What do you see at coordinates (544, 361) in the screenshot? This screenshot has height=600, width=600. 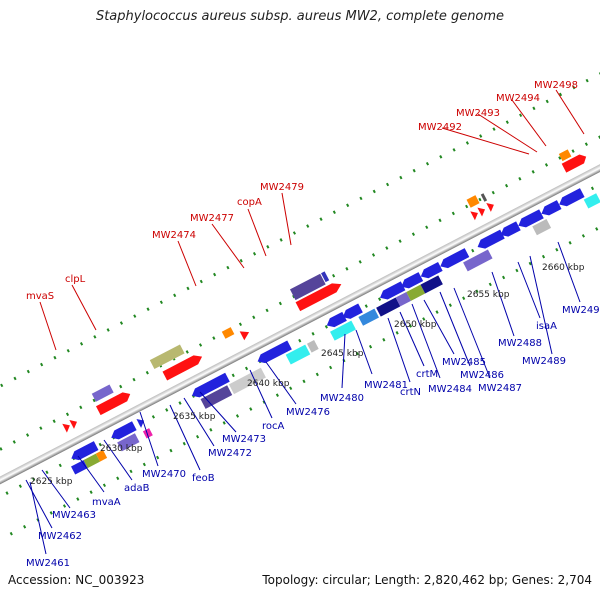 I see `gene-label-bottom: MW2489` at bounding box center [544, 361].